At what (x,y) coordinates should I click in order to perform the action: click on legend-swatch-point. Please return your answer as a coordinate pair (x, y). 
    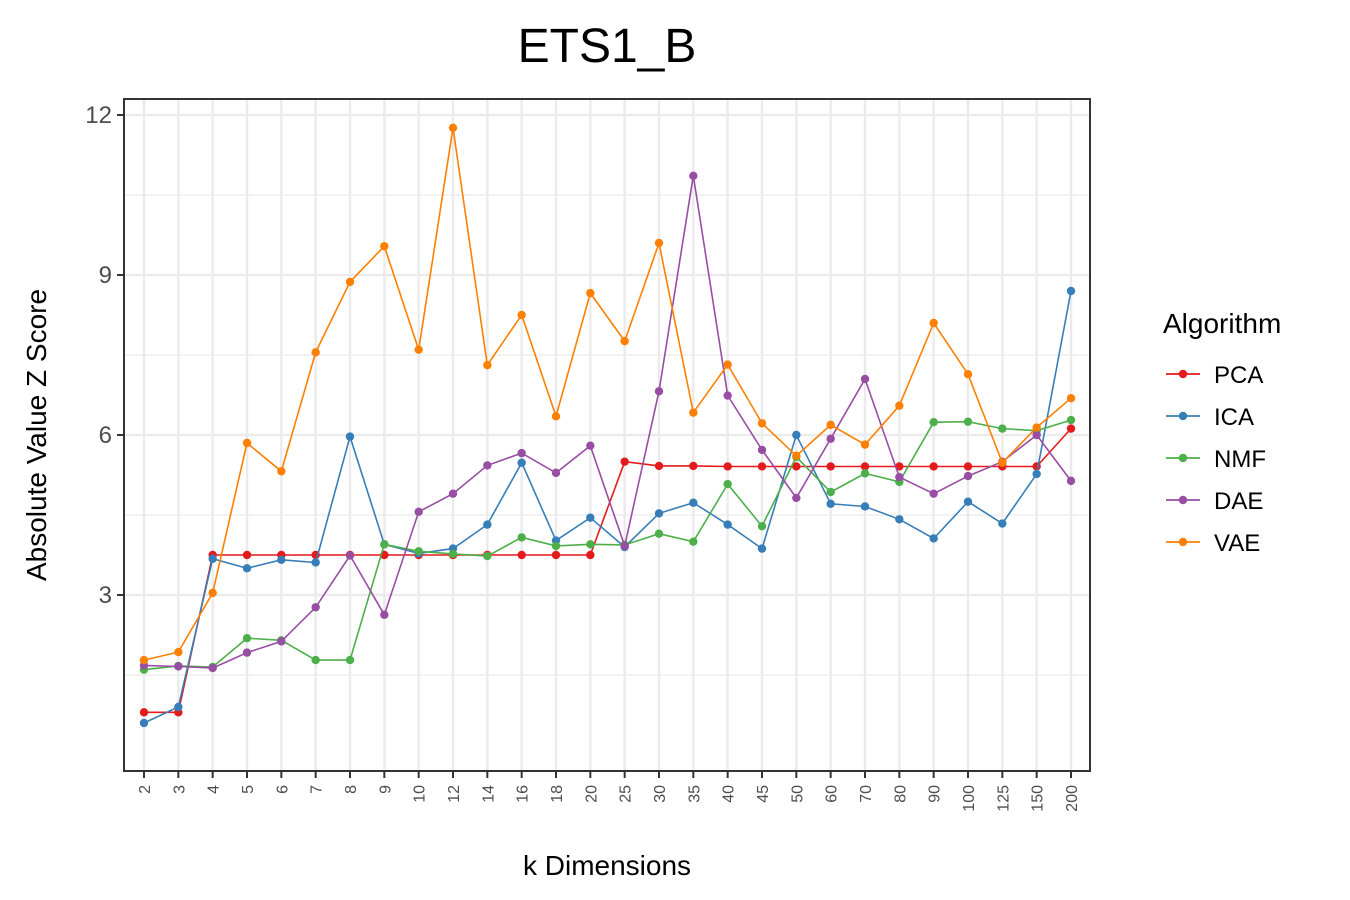
    Looking at the image, I should click on (1183, 542).